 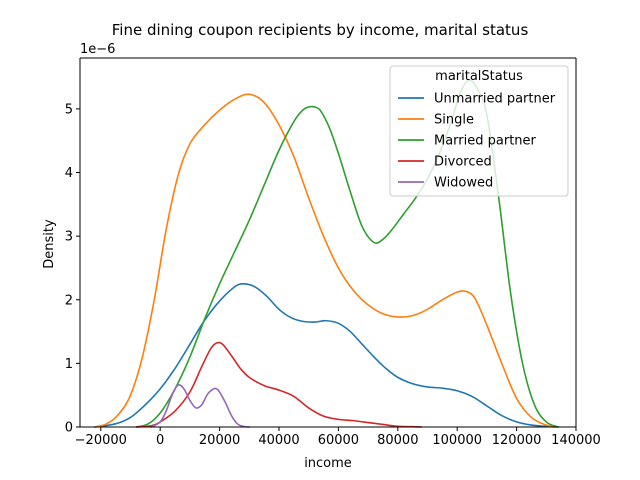 What do you see at coordinates (463, 183) in the screenshot?
I see `legend-label-widowed: Widowed` at bounding box center [463, 183].